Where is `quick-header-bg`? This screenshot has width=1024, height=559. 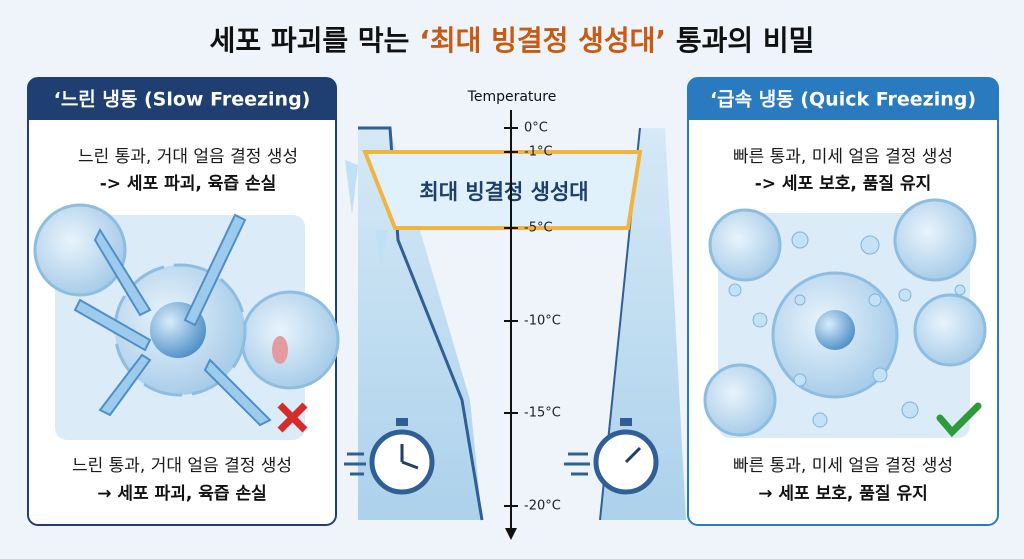 quick-header-bg is located at coordinates (843, 99).